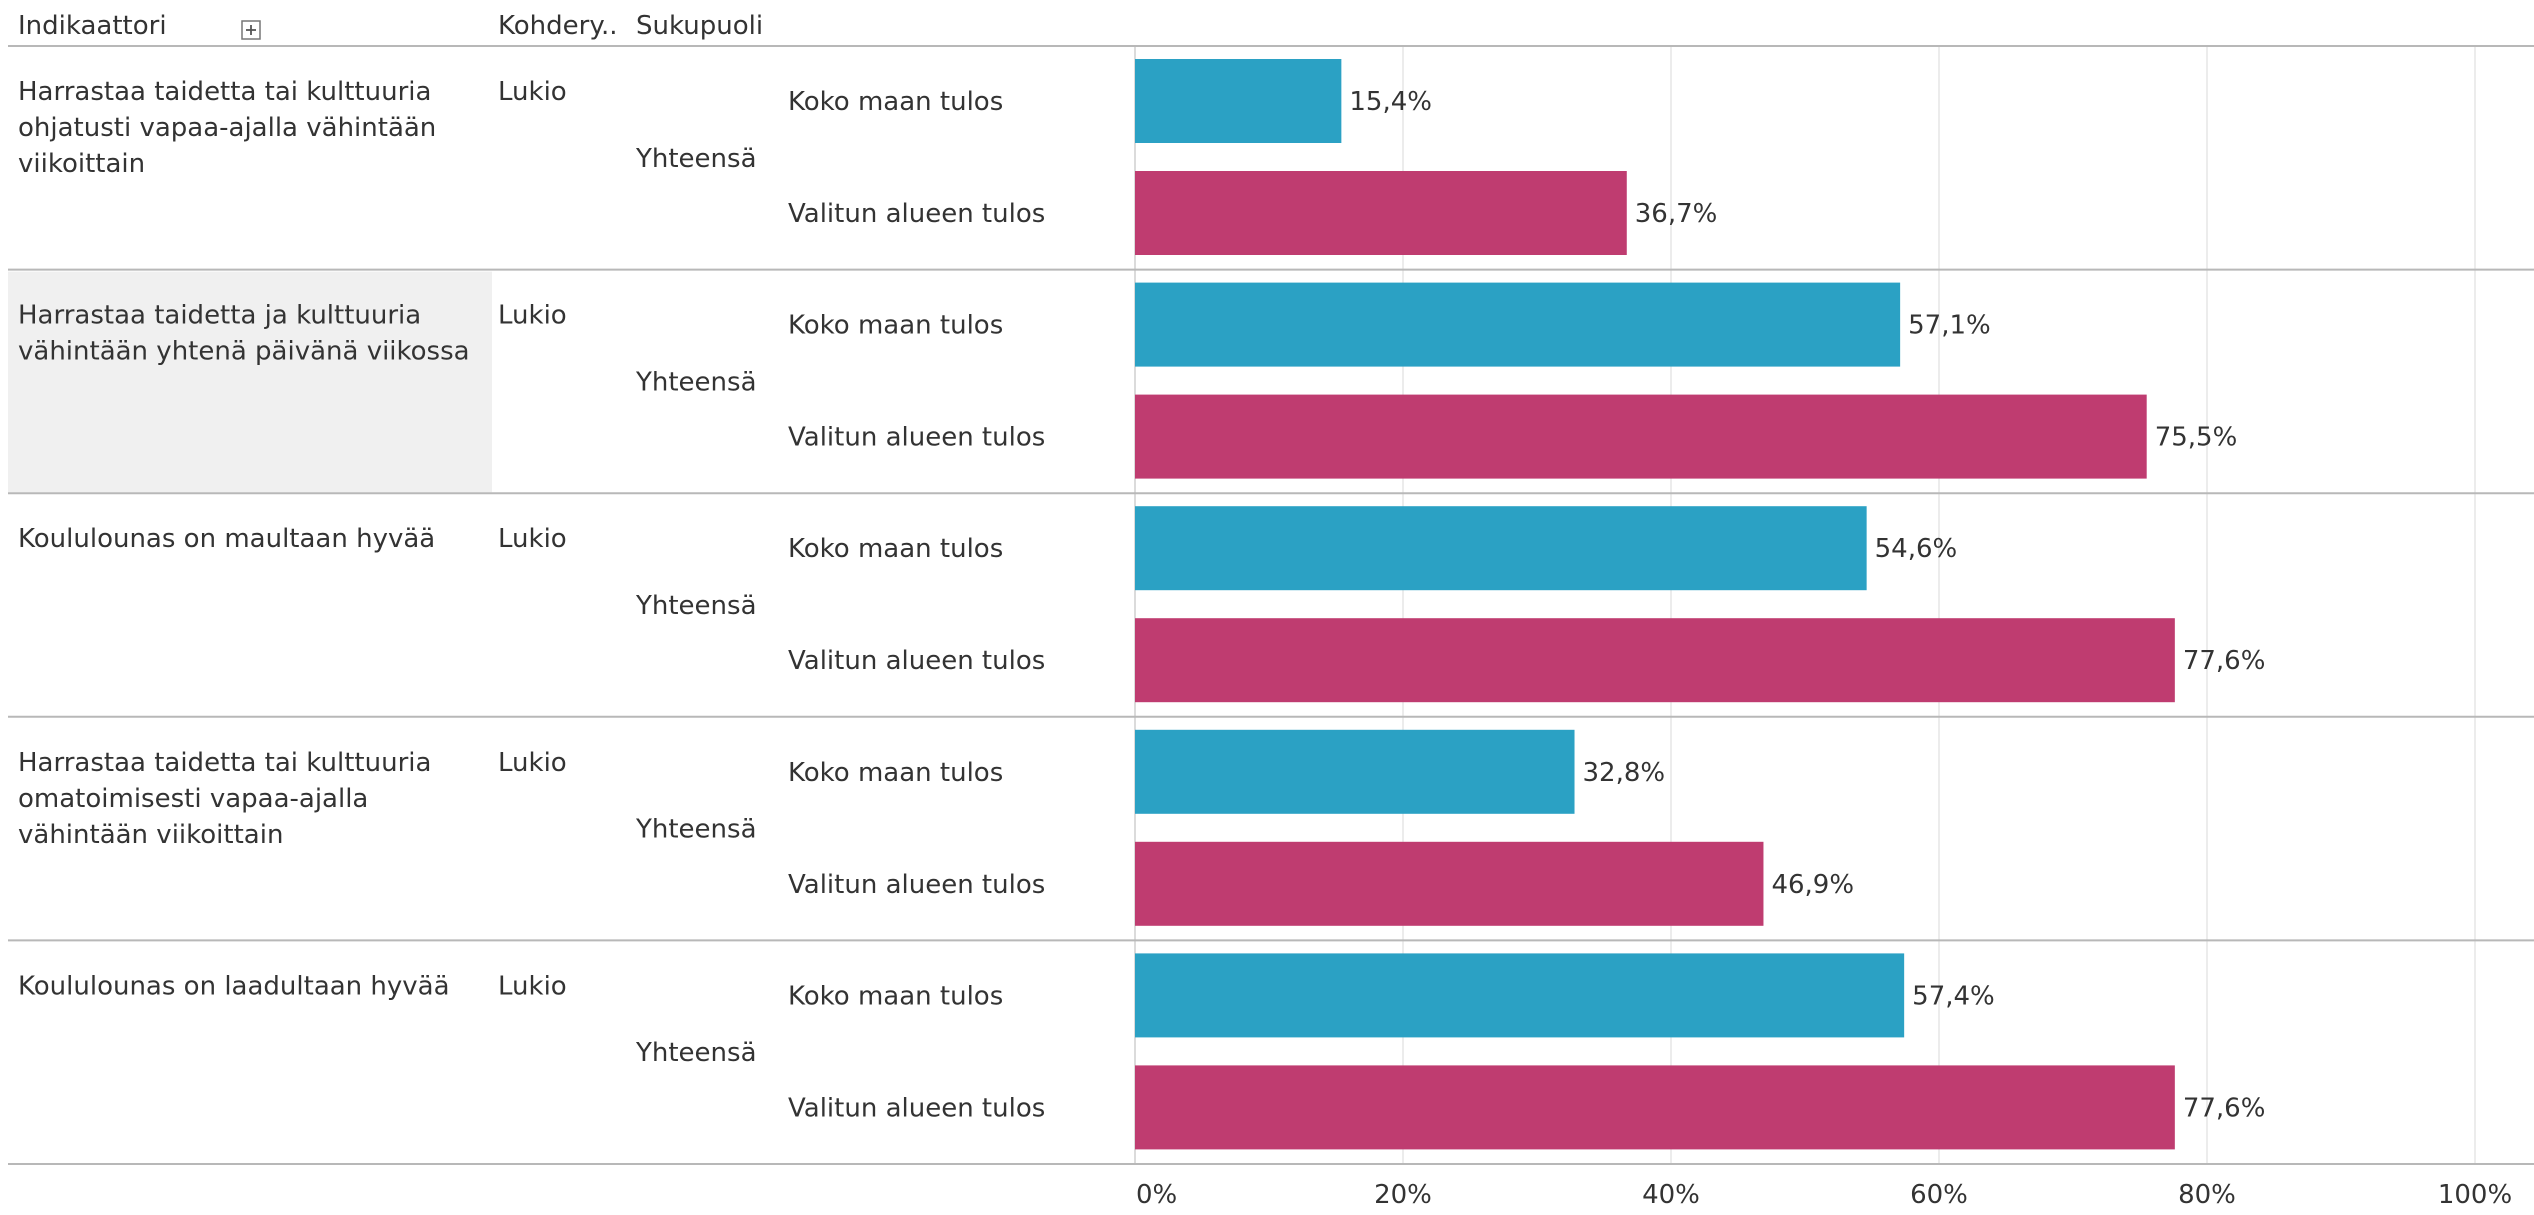  I want to click on bar-value-label: 57,4%, so click(1953, 996).